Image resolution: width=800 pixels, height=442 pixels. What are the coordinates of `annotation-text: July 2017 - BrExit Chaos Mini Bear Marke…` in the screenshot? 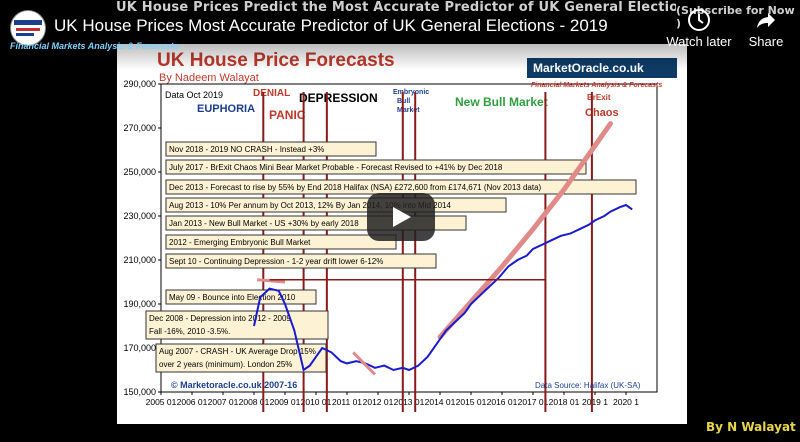 It's located at (336, 167).